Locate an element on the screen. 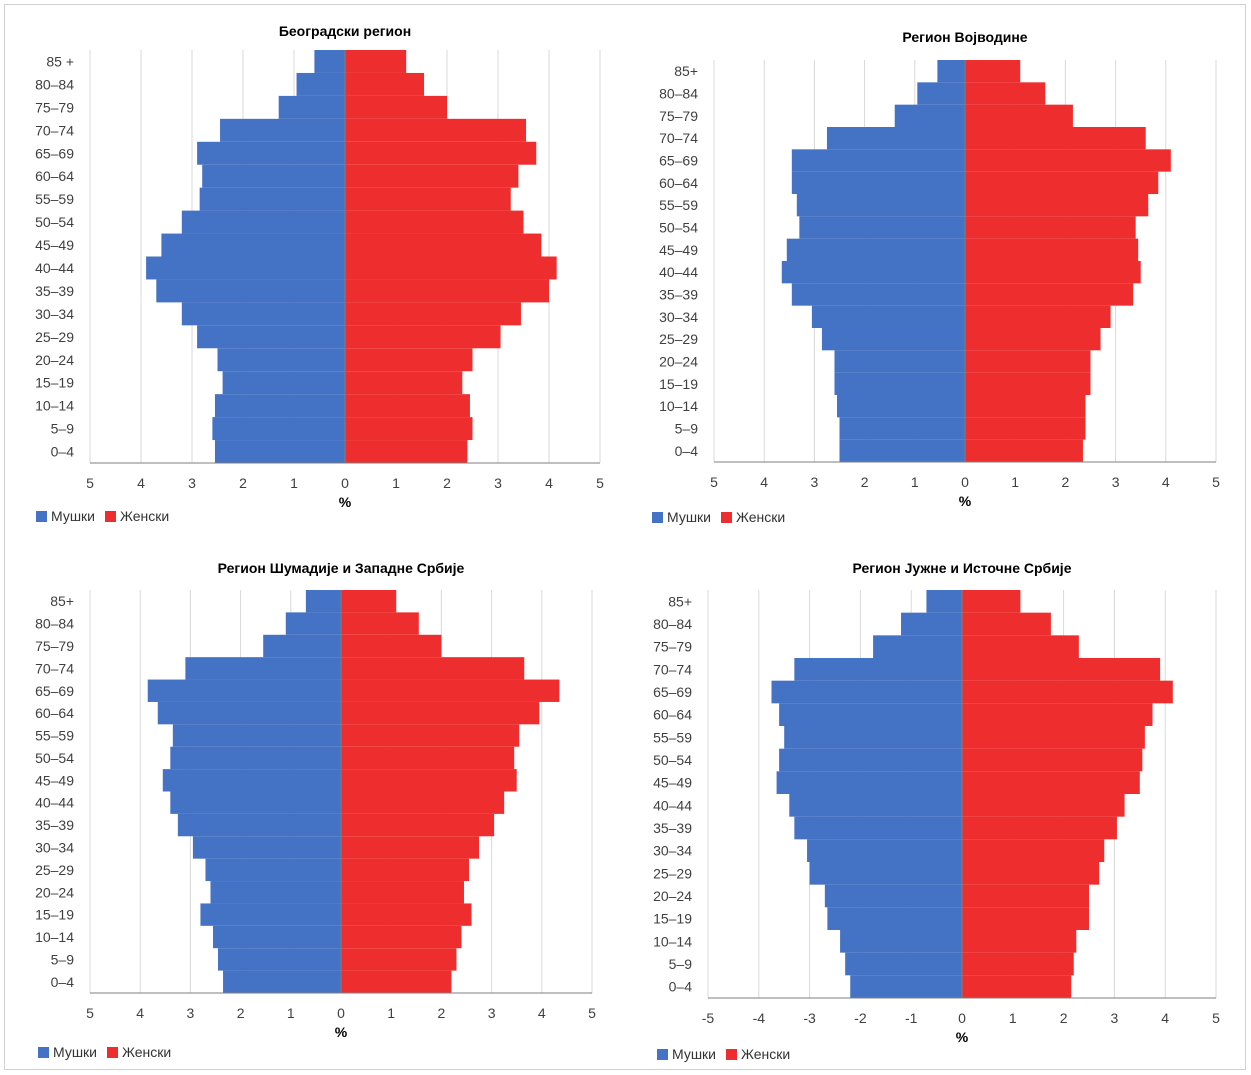 This screenshot has height=1075, width=1251. x-tick-label: -5 is located at coordinates (708, 1018).